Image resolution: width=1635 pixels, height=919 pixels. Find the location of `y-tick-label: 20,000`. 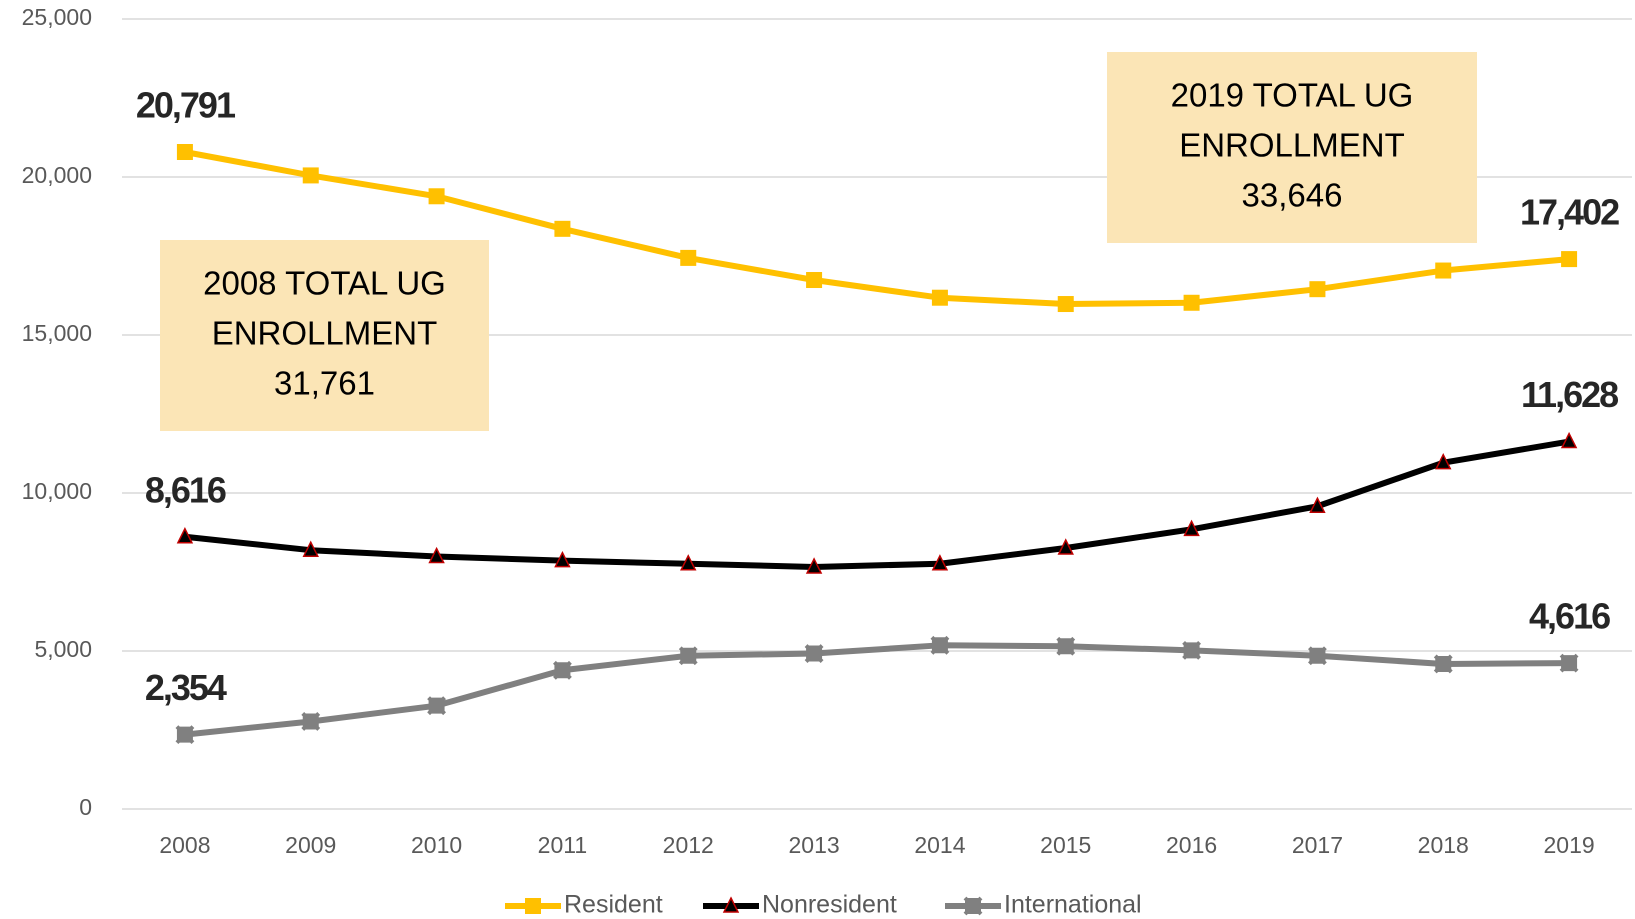

y-tick-label: 20,000 is located at coordinates (57, 175).